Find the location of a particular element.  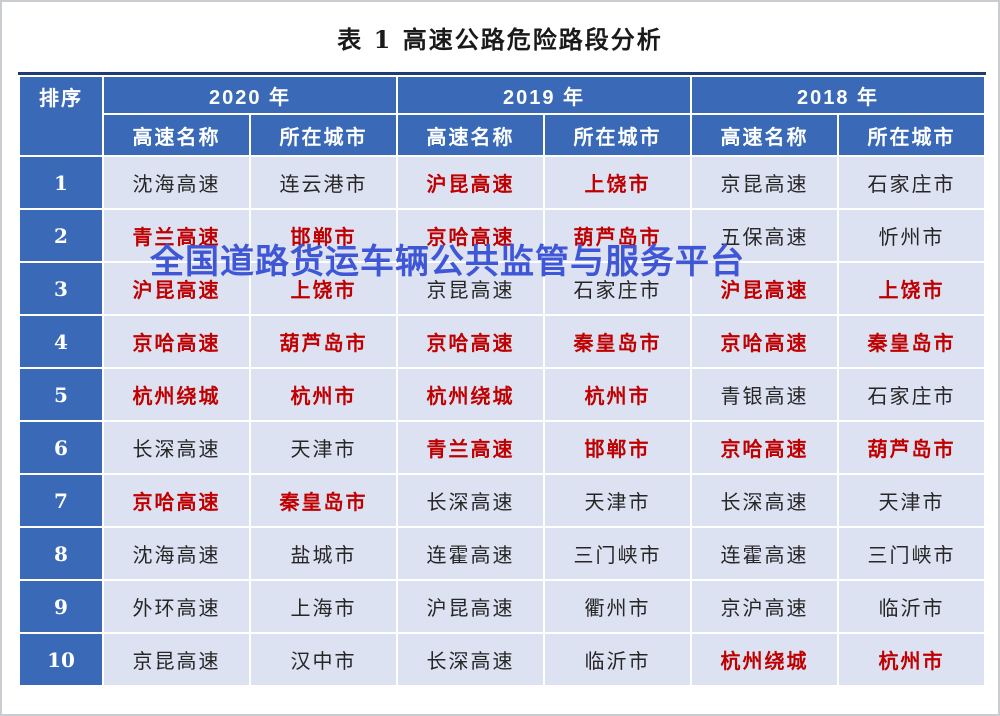

rank-cell: 8 is located at coordinates (61, 553).